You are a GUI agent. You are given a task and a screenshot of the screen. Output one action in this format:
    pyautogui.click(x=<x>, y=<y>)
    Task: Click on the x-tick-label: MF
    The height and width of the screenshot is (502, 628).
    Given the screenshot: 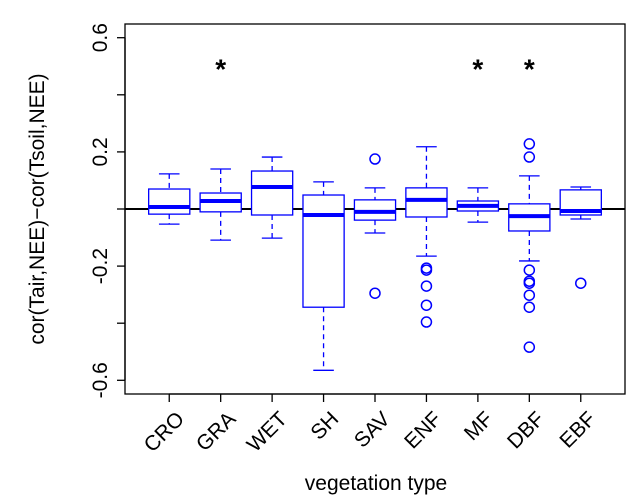 What is the action you would take?
    pyautogui.click(x=479, y=426)
    